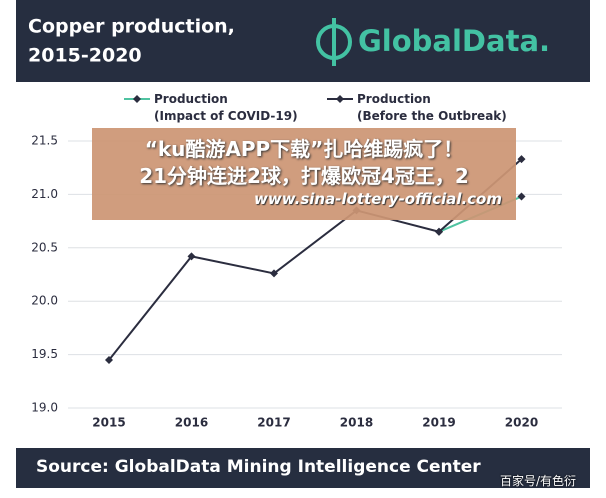 The height and width of the screenshot is (498, 606). What do you see at coordinates (538, 481) in the screenshot?
I see `watermark: 百家号/有色衍` at bounding box center [538, 481].